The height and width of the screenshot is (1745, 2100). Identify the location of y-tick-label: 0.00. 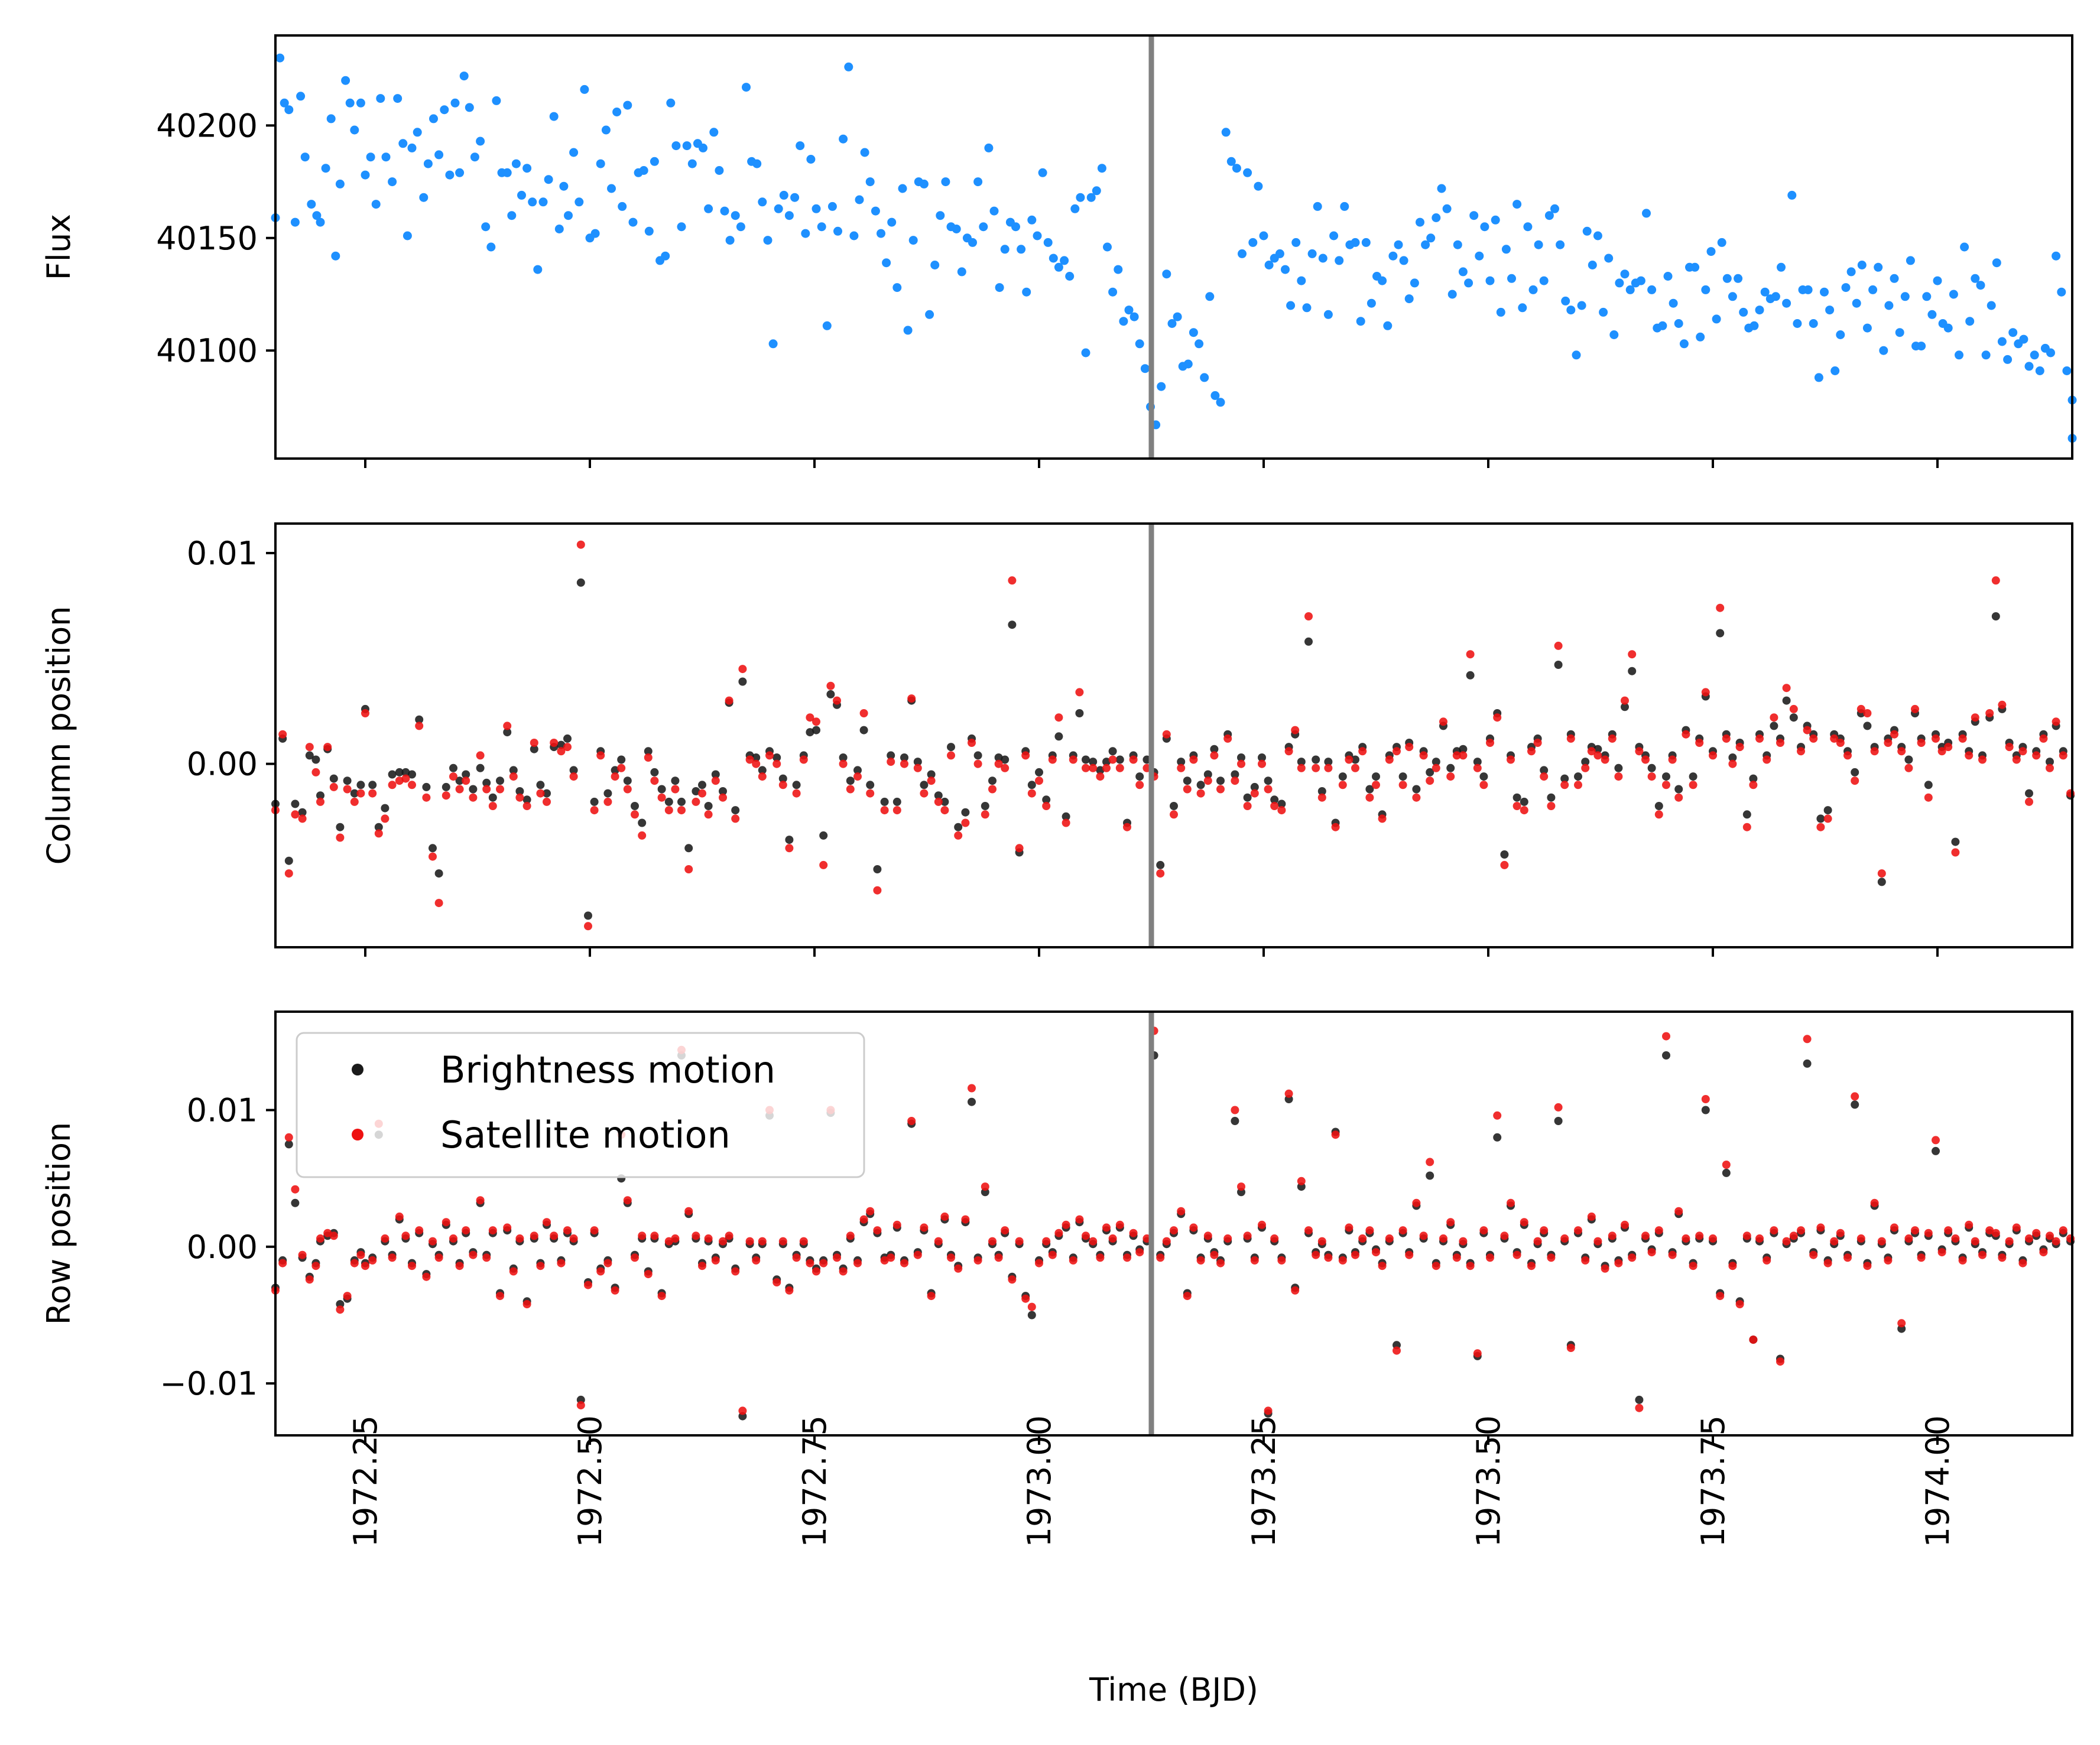
(222, 1247).